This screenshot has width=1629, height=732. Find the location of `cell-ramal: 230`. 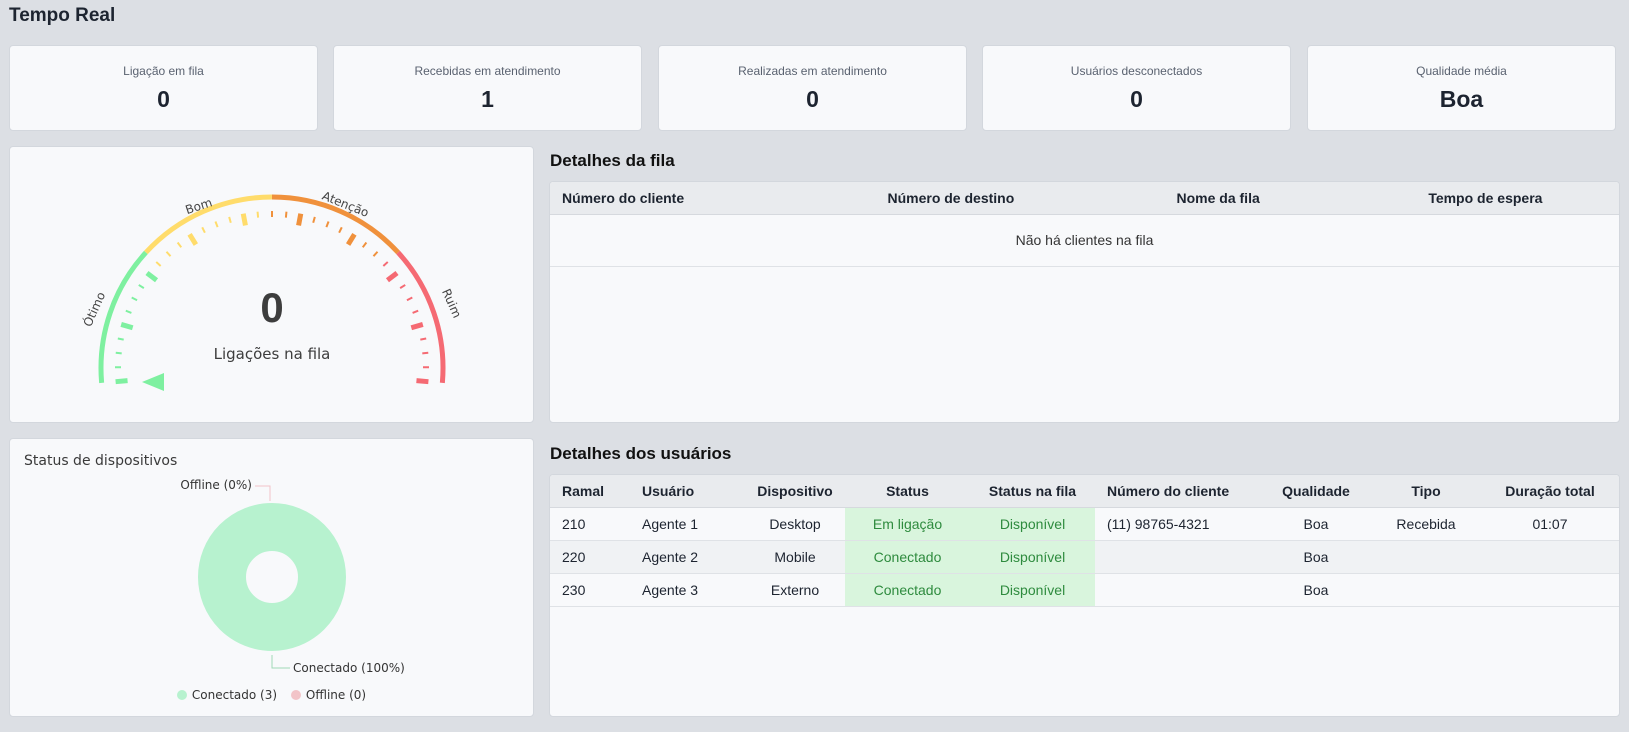

cell-ramal: 230 is located at coordinates (590, 590).